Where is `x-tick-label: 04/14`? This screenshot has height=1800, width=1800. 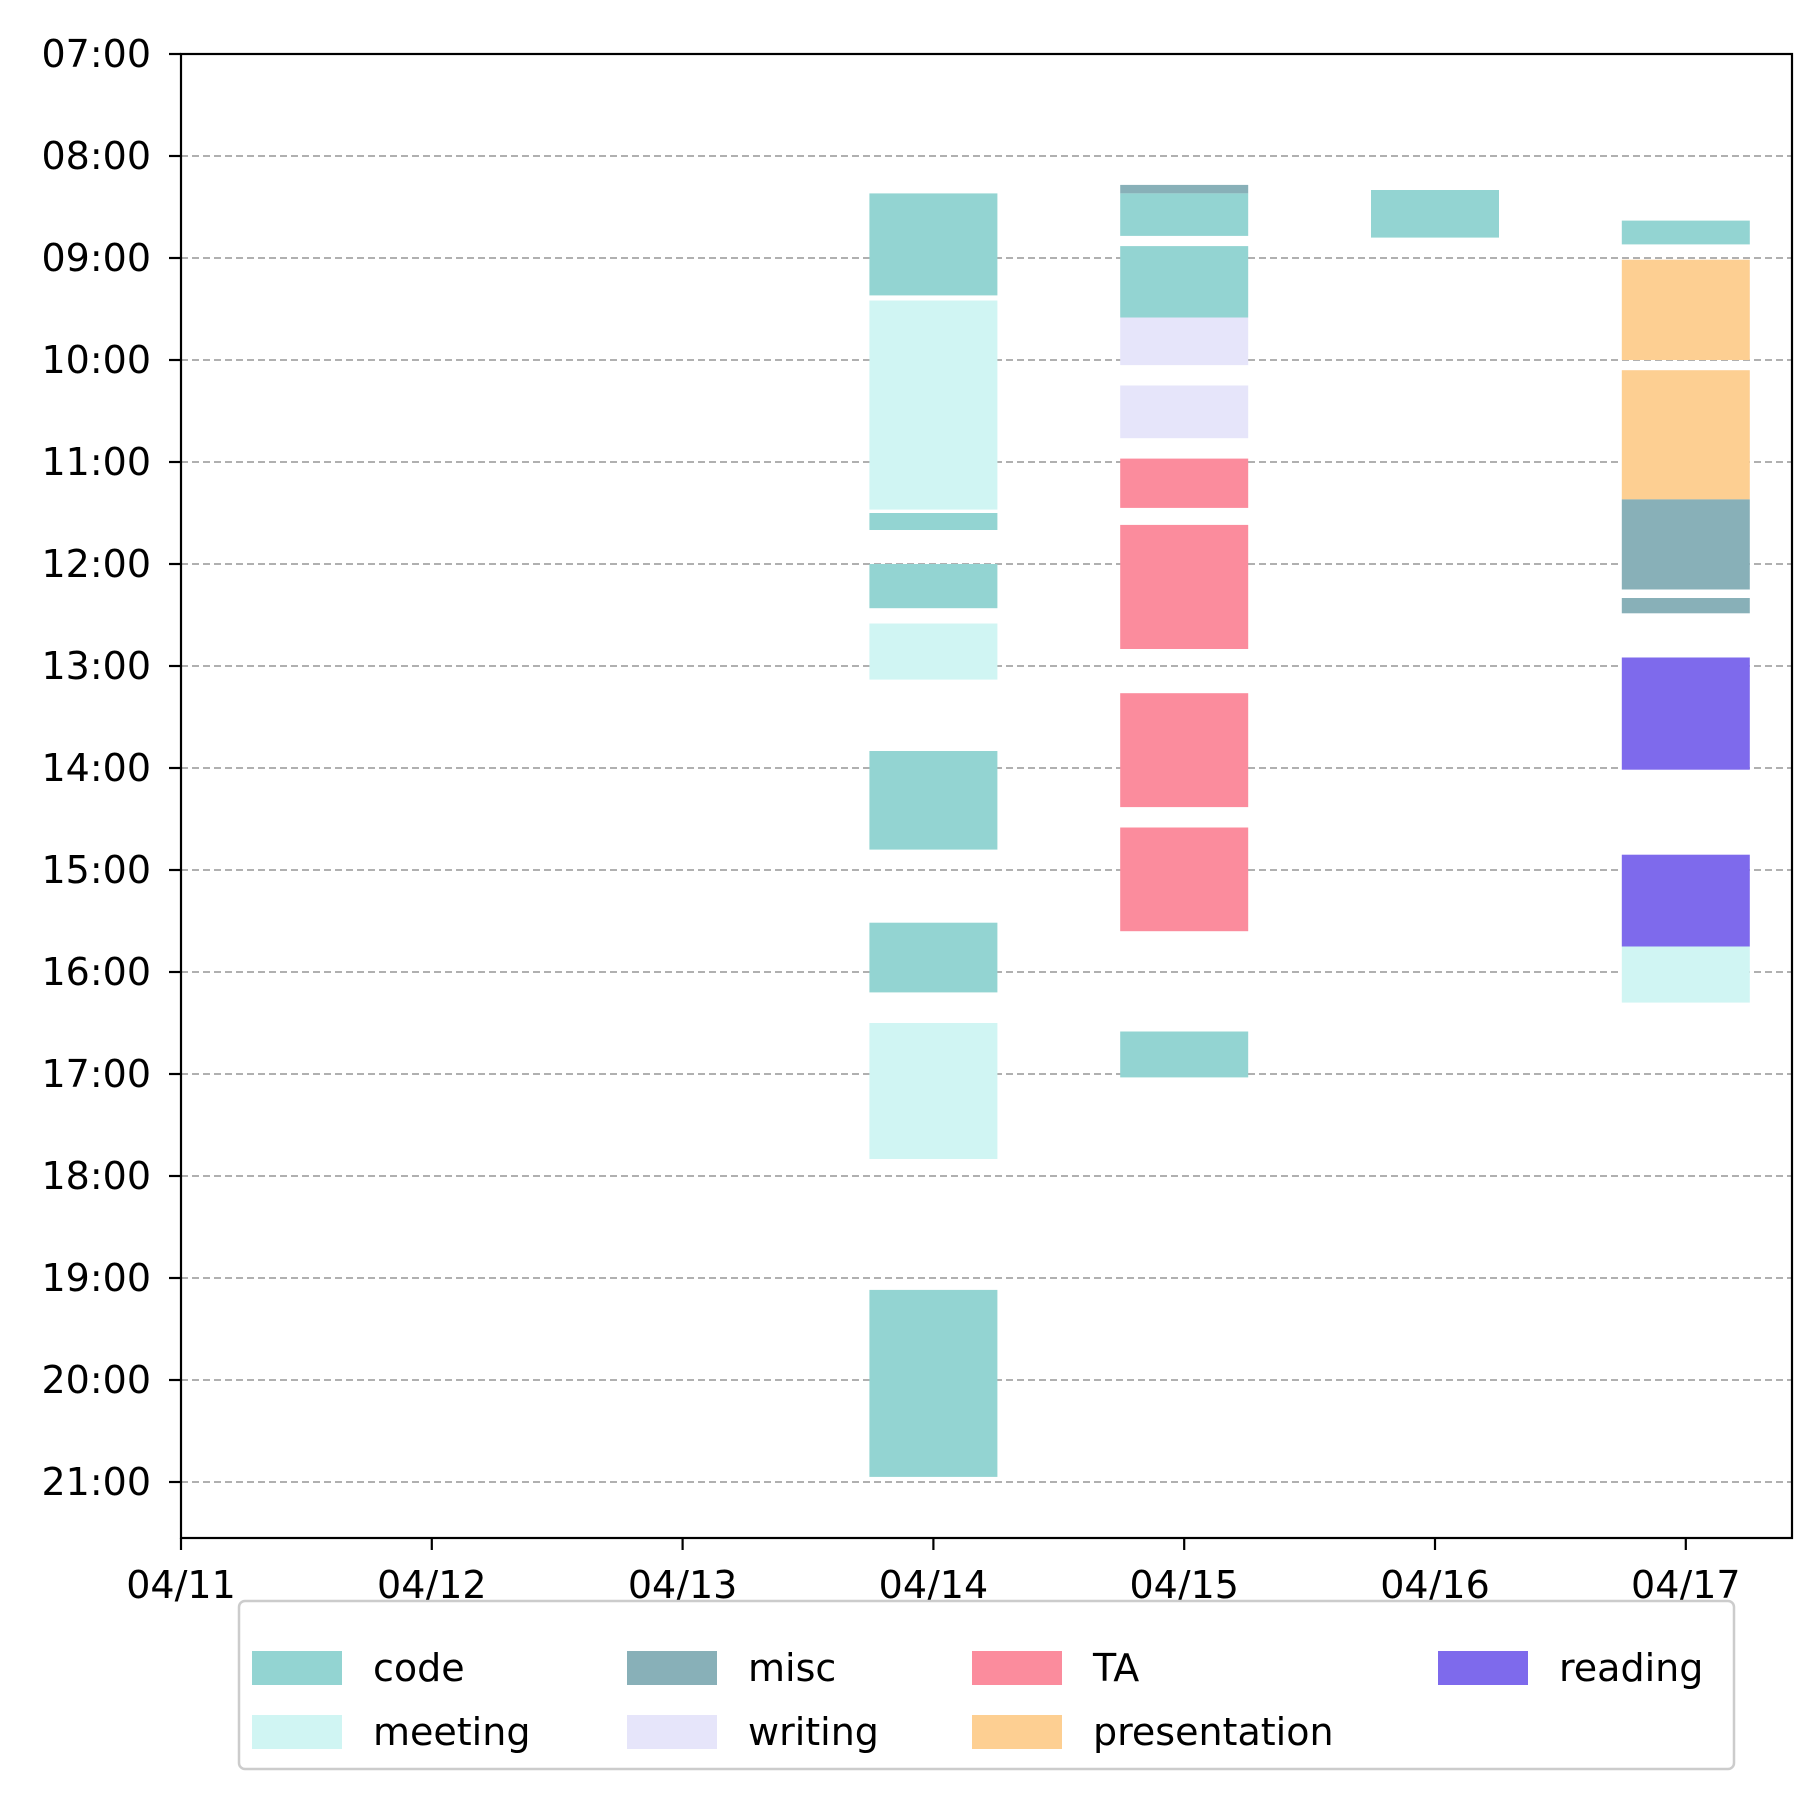
x-tick-label: 04/14 is located at coordinates (934, 1585).